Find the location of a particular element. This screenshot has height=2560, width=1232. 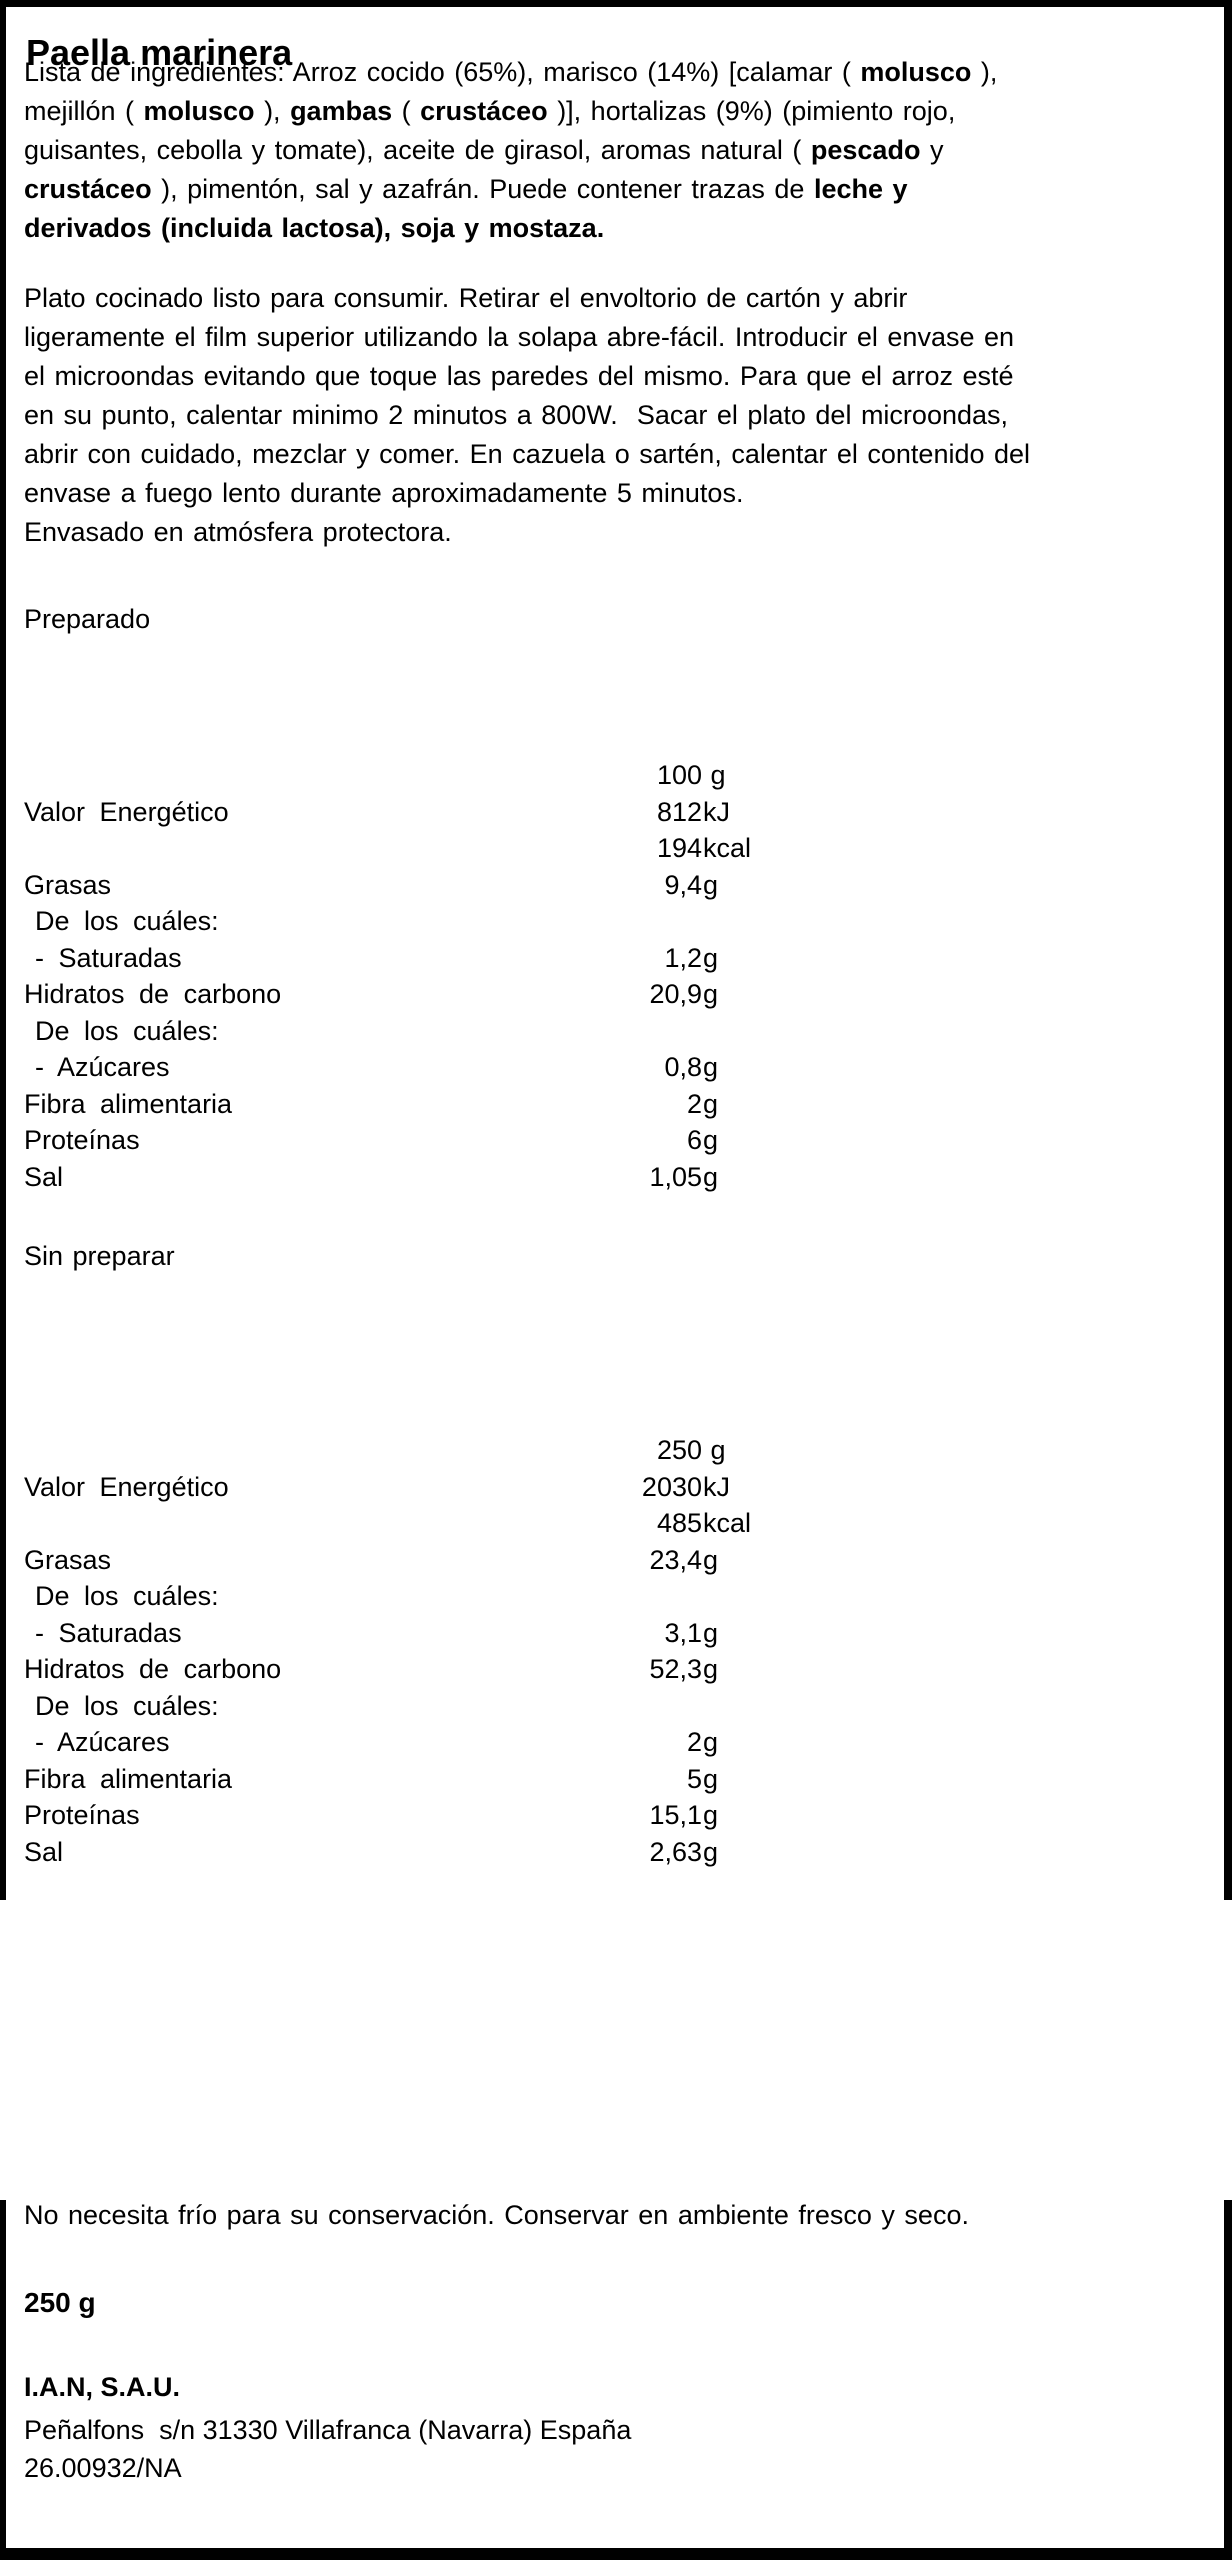

nutrition-label: Valor Energético is located at coordinates (126, 1486).